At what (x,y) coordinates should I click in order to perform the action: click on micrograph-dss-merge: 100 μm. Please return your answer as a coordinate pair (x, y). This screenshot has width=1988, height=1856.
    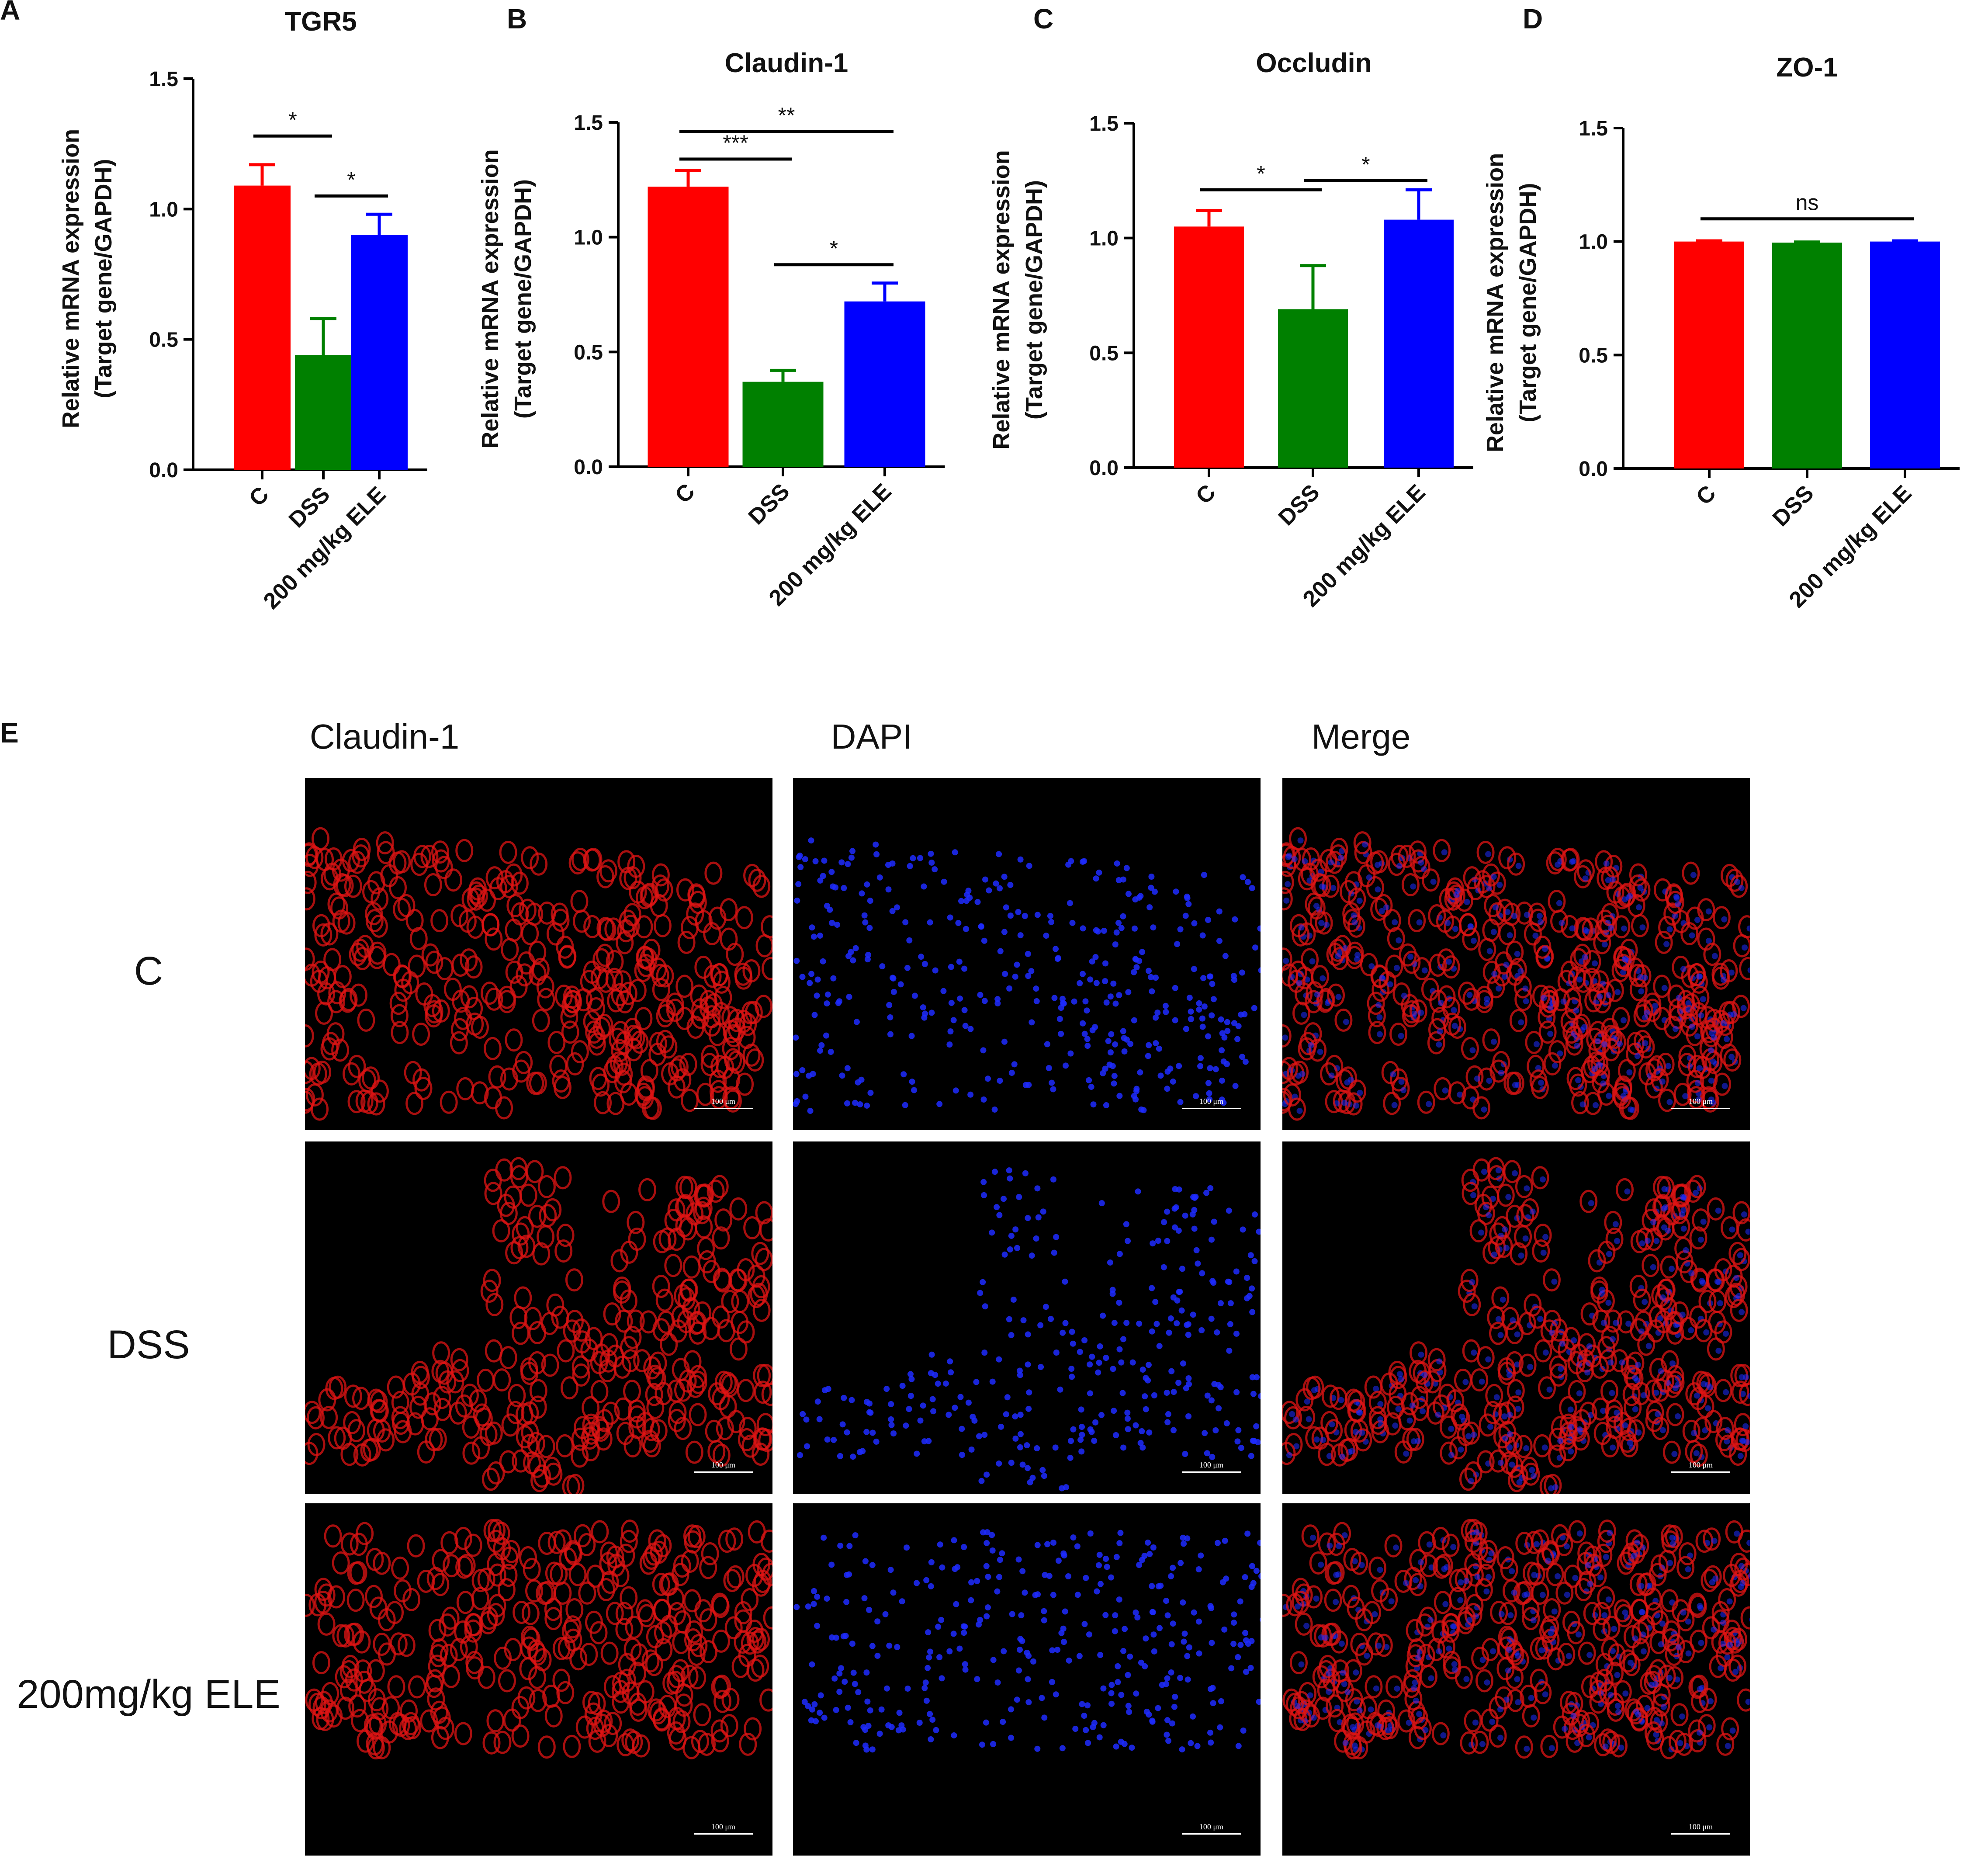
    Looking at the image, I should click on (1516, 1317).